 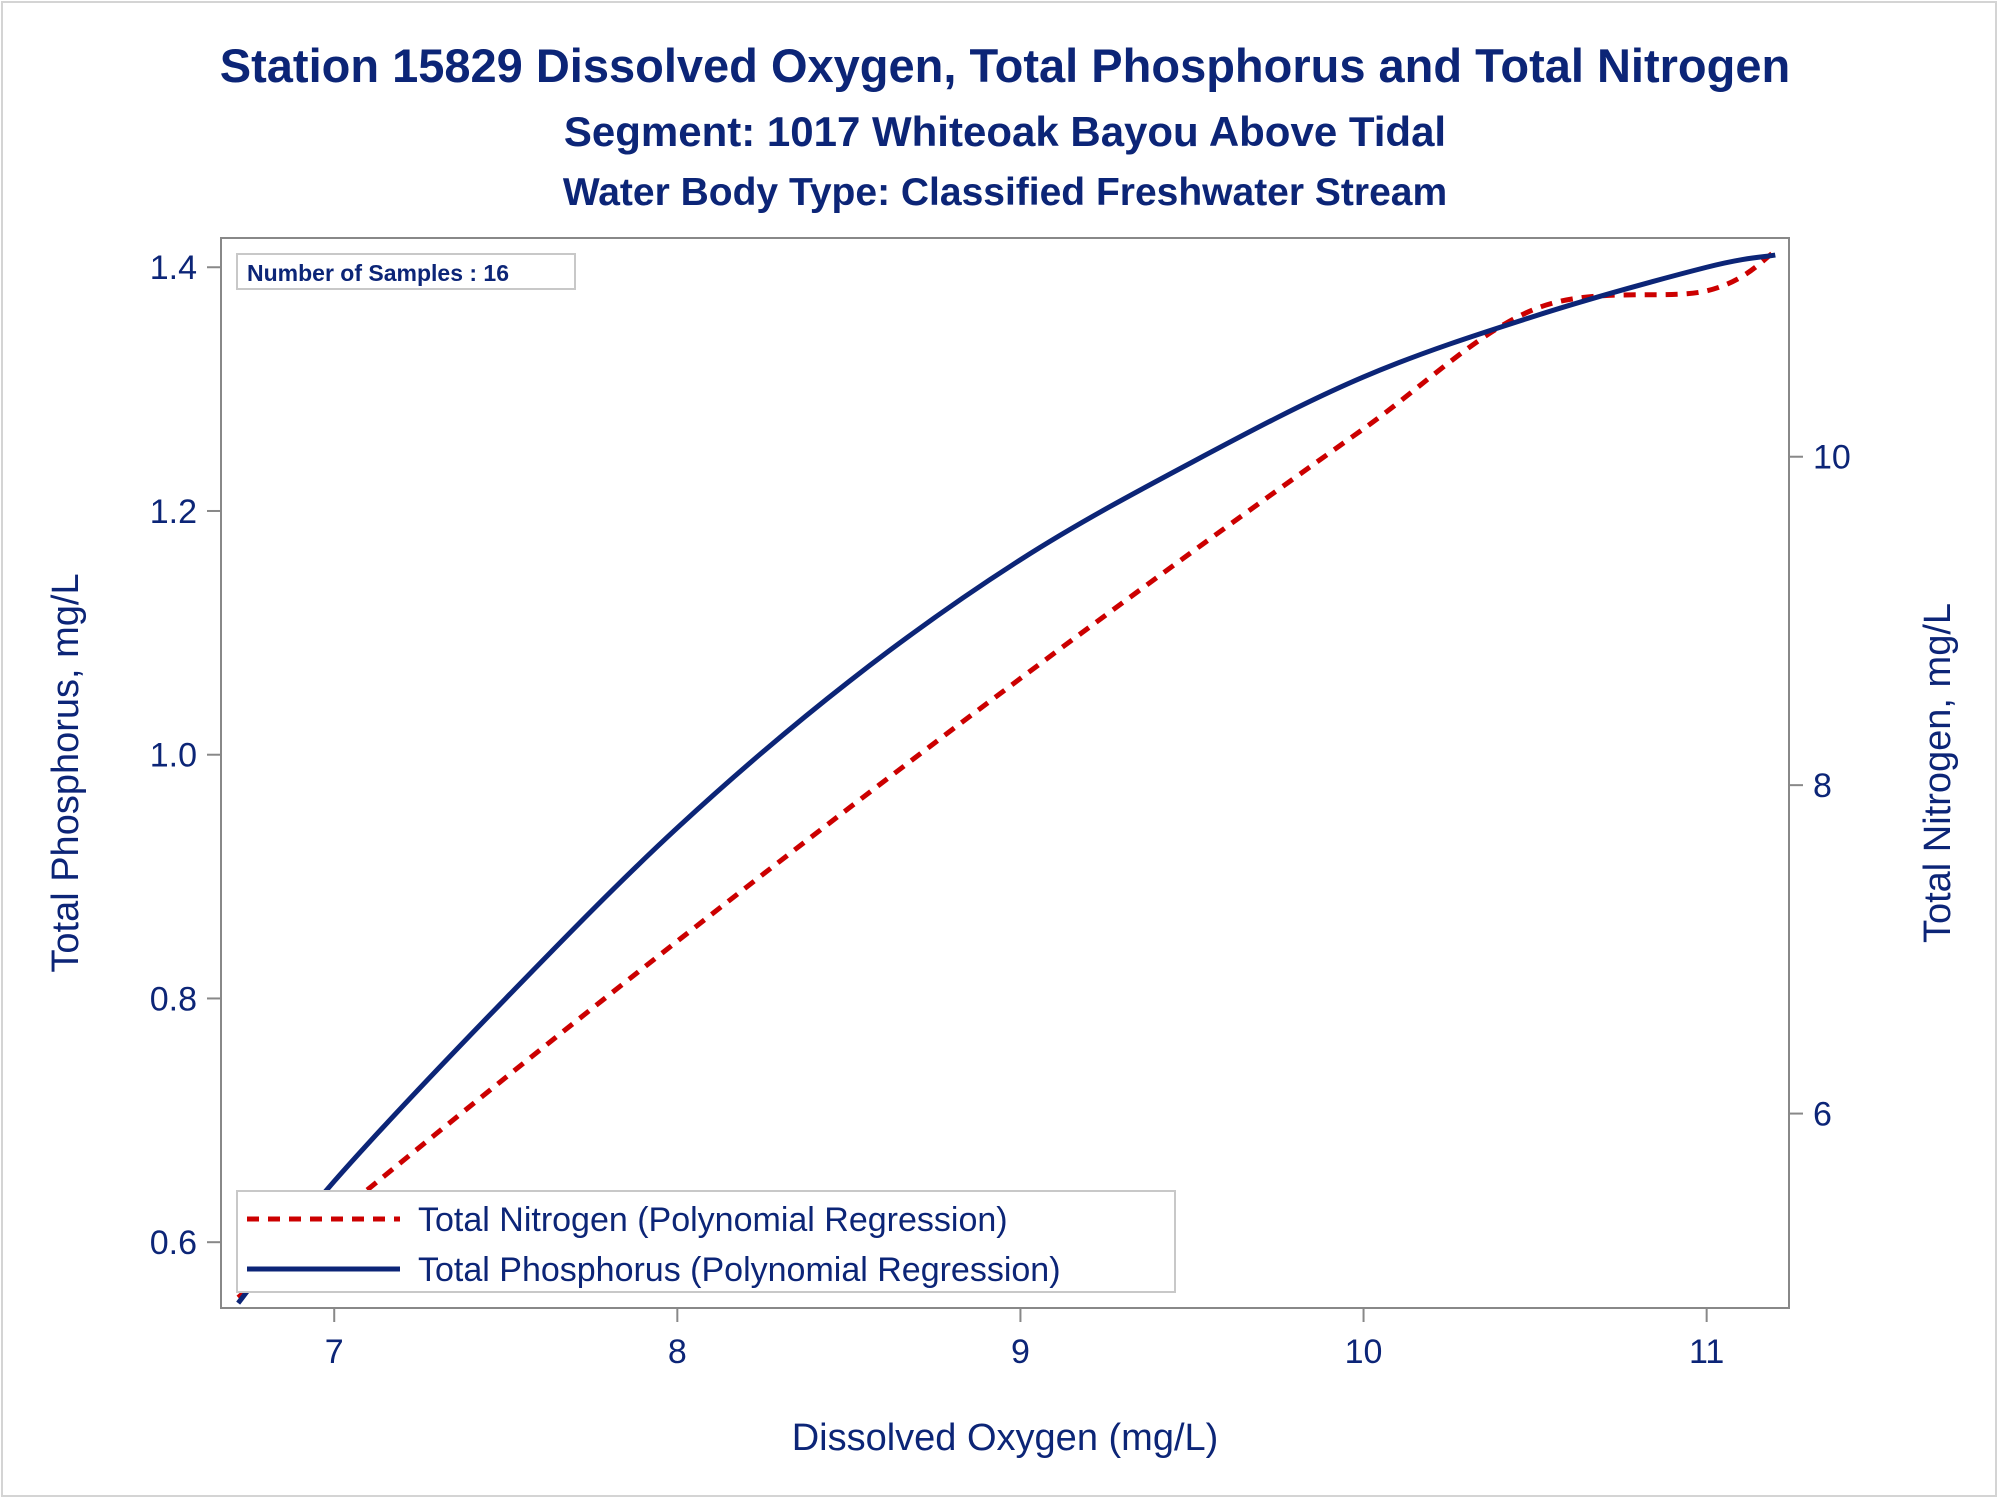 What do you see at coordinates (173, 512) in the screenshot?
I see `y-tick-label: 1.2` at bounding box center [173, 512].